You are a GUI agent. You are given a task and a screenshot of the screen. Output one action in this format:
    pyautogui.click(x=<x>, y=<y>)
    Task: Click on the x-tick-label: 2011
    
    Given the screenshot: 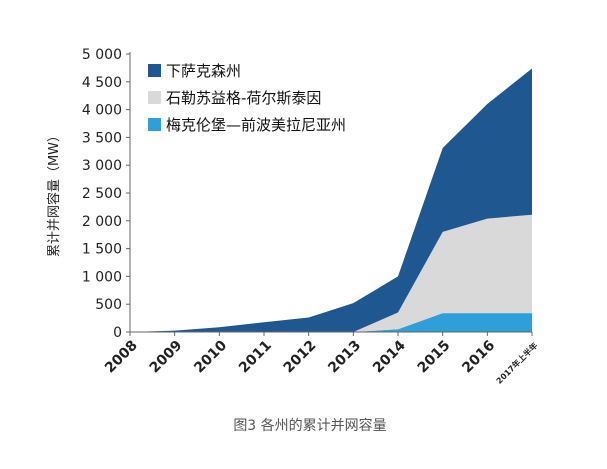 What is the action you would take?
    pyautogui.click(x=255, y=357)
    